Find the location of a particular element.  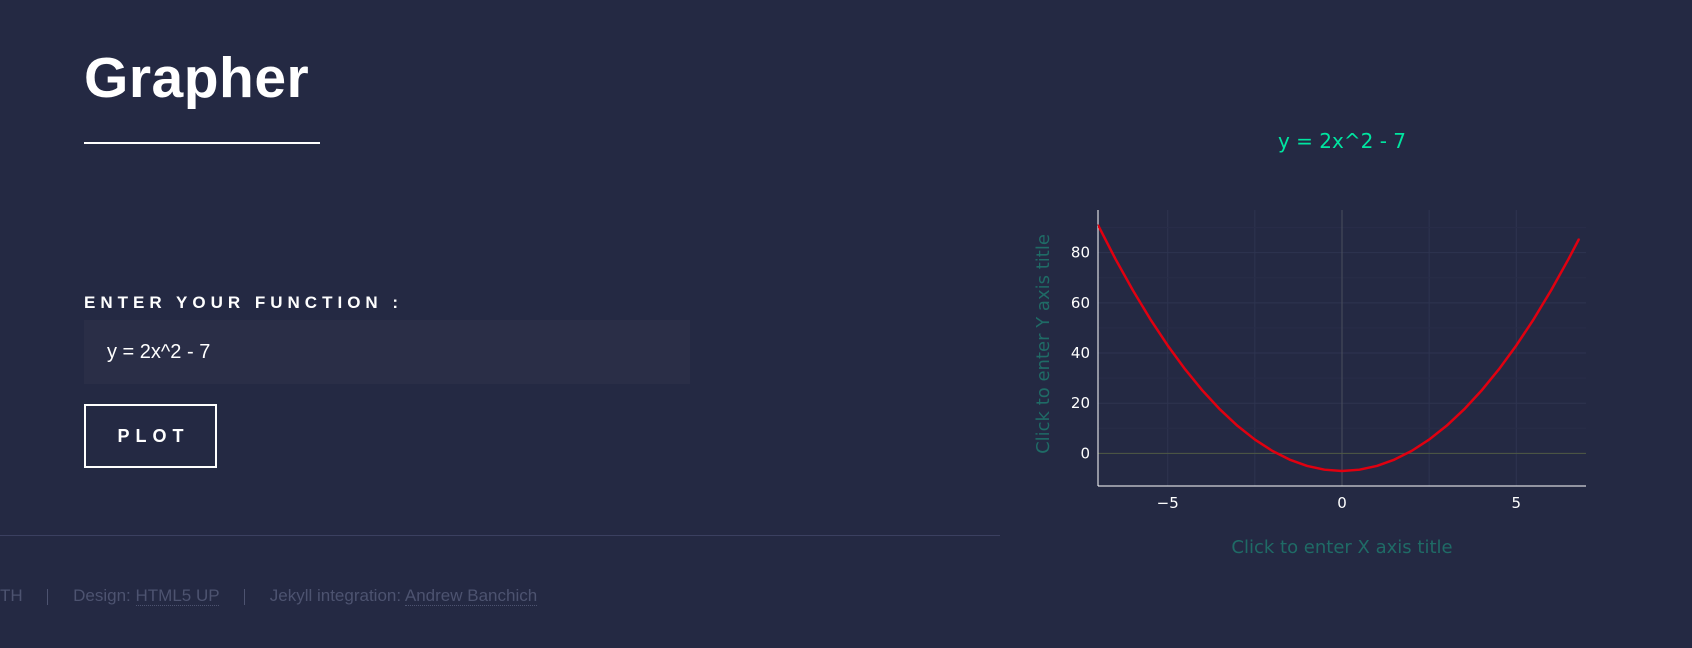

chart-title: y = 2x^2 - 7 is located at coordinates (1342, 141).